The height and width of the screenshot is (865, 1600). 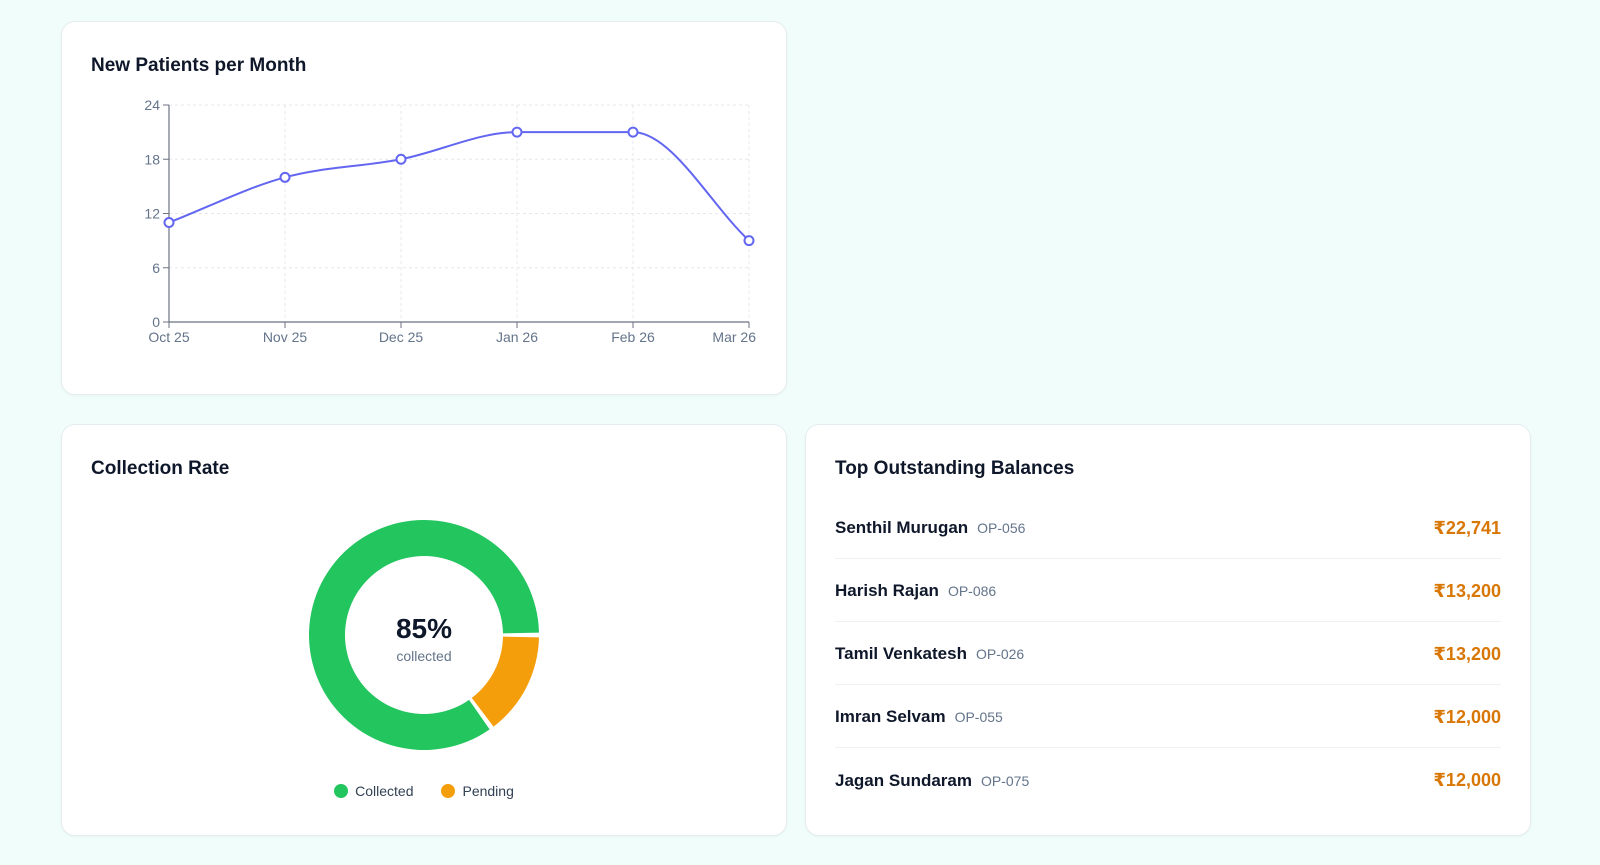 What do you see at coordinates (168, 337) in the screenshot?
I see `x-tick-label: Oct 25` at bounding box center [168, 337].